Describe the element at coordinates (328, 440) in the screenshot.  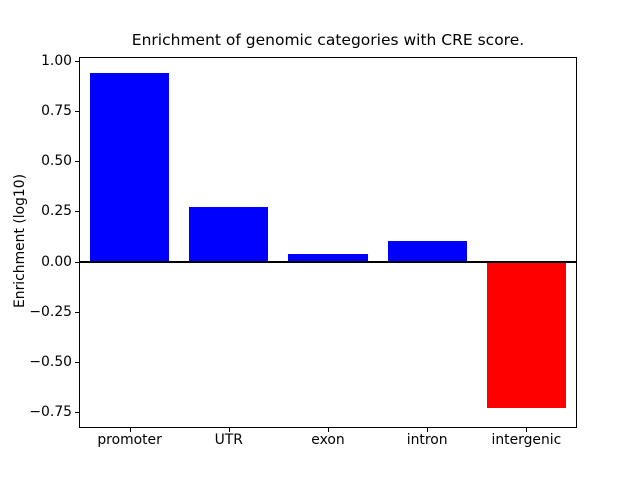
I see `x-tick-label-exon: exon` at that location.